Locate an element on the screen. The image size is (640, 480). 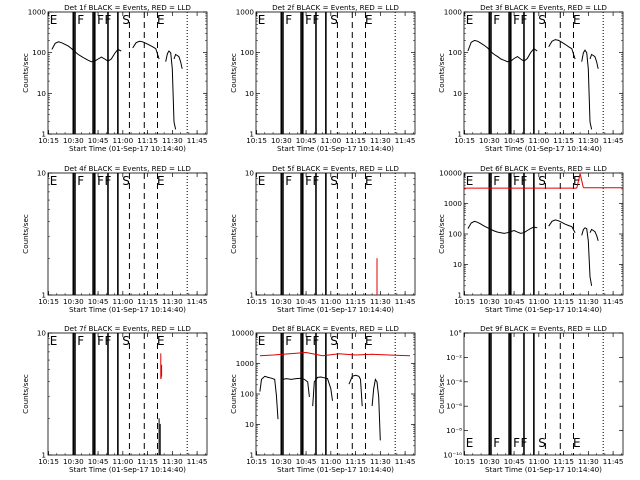
y-axis: 1 10 Counts/sec is located at coordinates (322, 234).